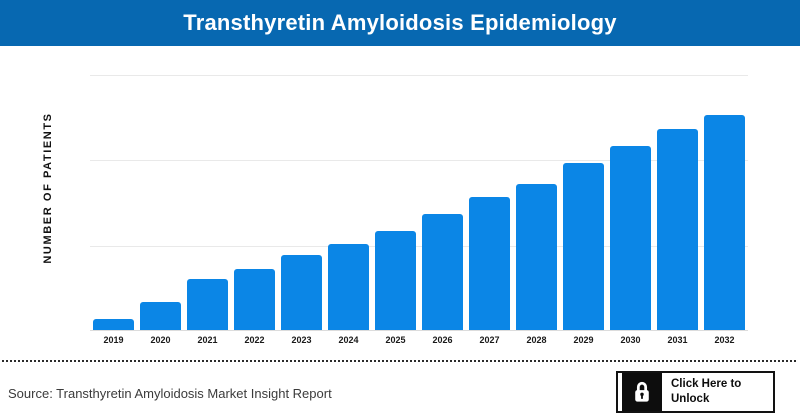 Image resolution: width=800 pixels, height=420 pixels. Describe the element at coordinates (160, 340) in the screenshot. I see `x-tick-label: 2020` at that location.